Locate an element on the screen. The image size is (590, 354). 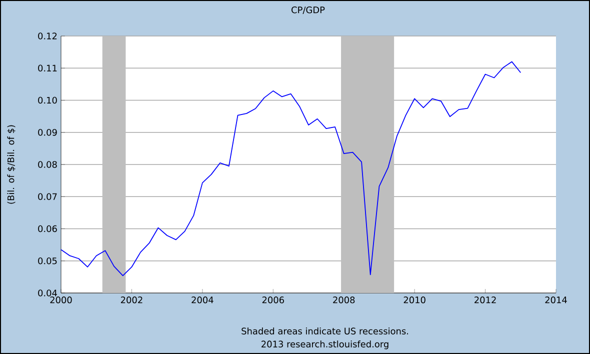
x-tick-label: 2006 is located at coordinates (273, 300).